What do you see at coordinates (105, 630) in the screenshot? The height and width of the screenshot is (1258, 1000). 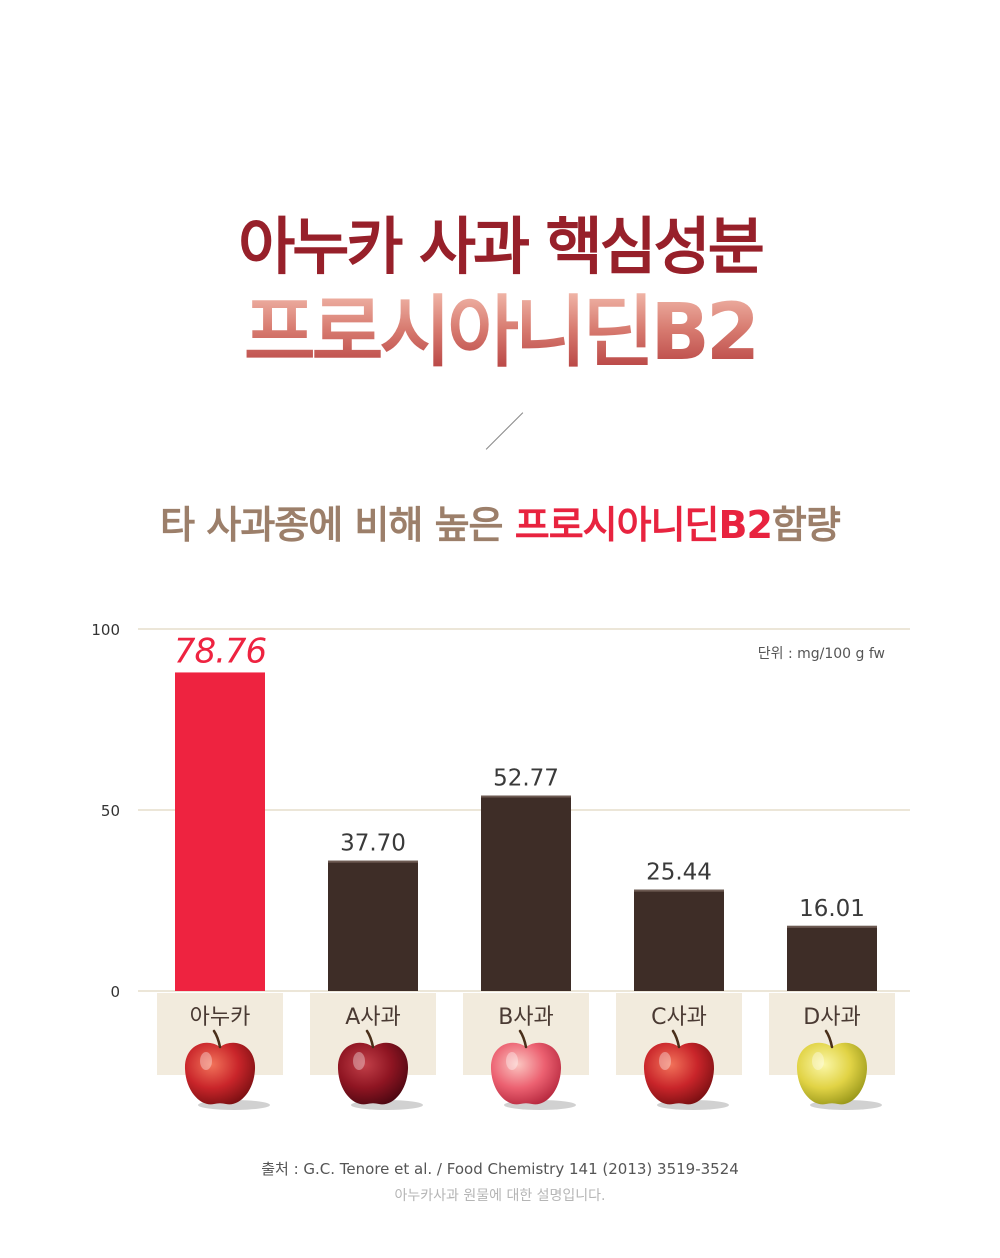 I see `y-tick-label: 100` at bounding box center [105, 630].